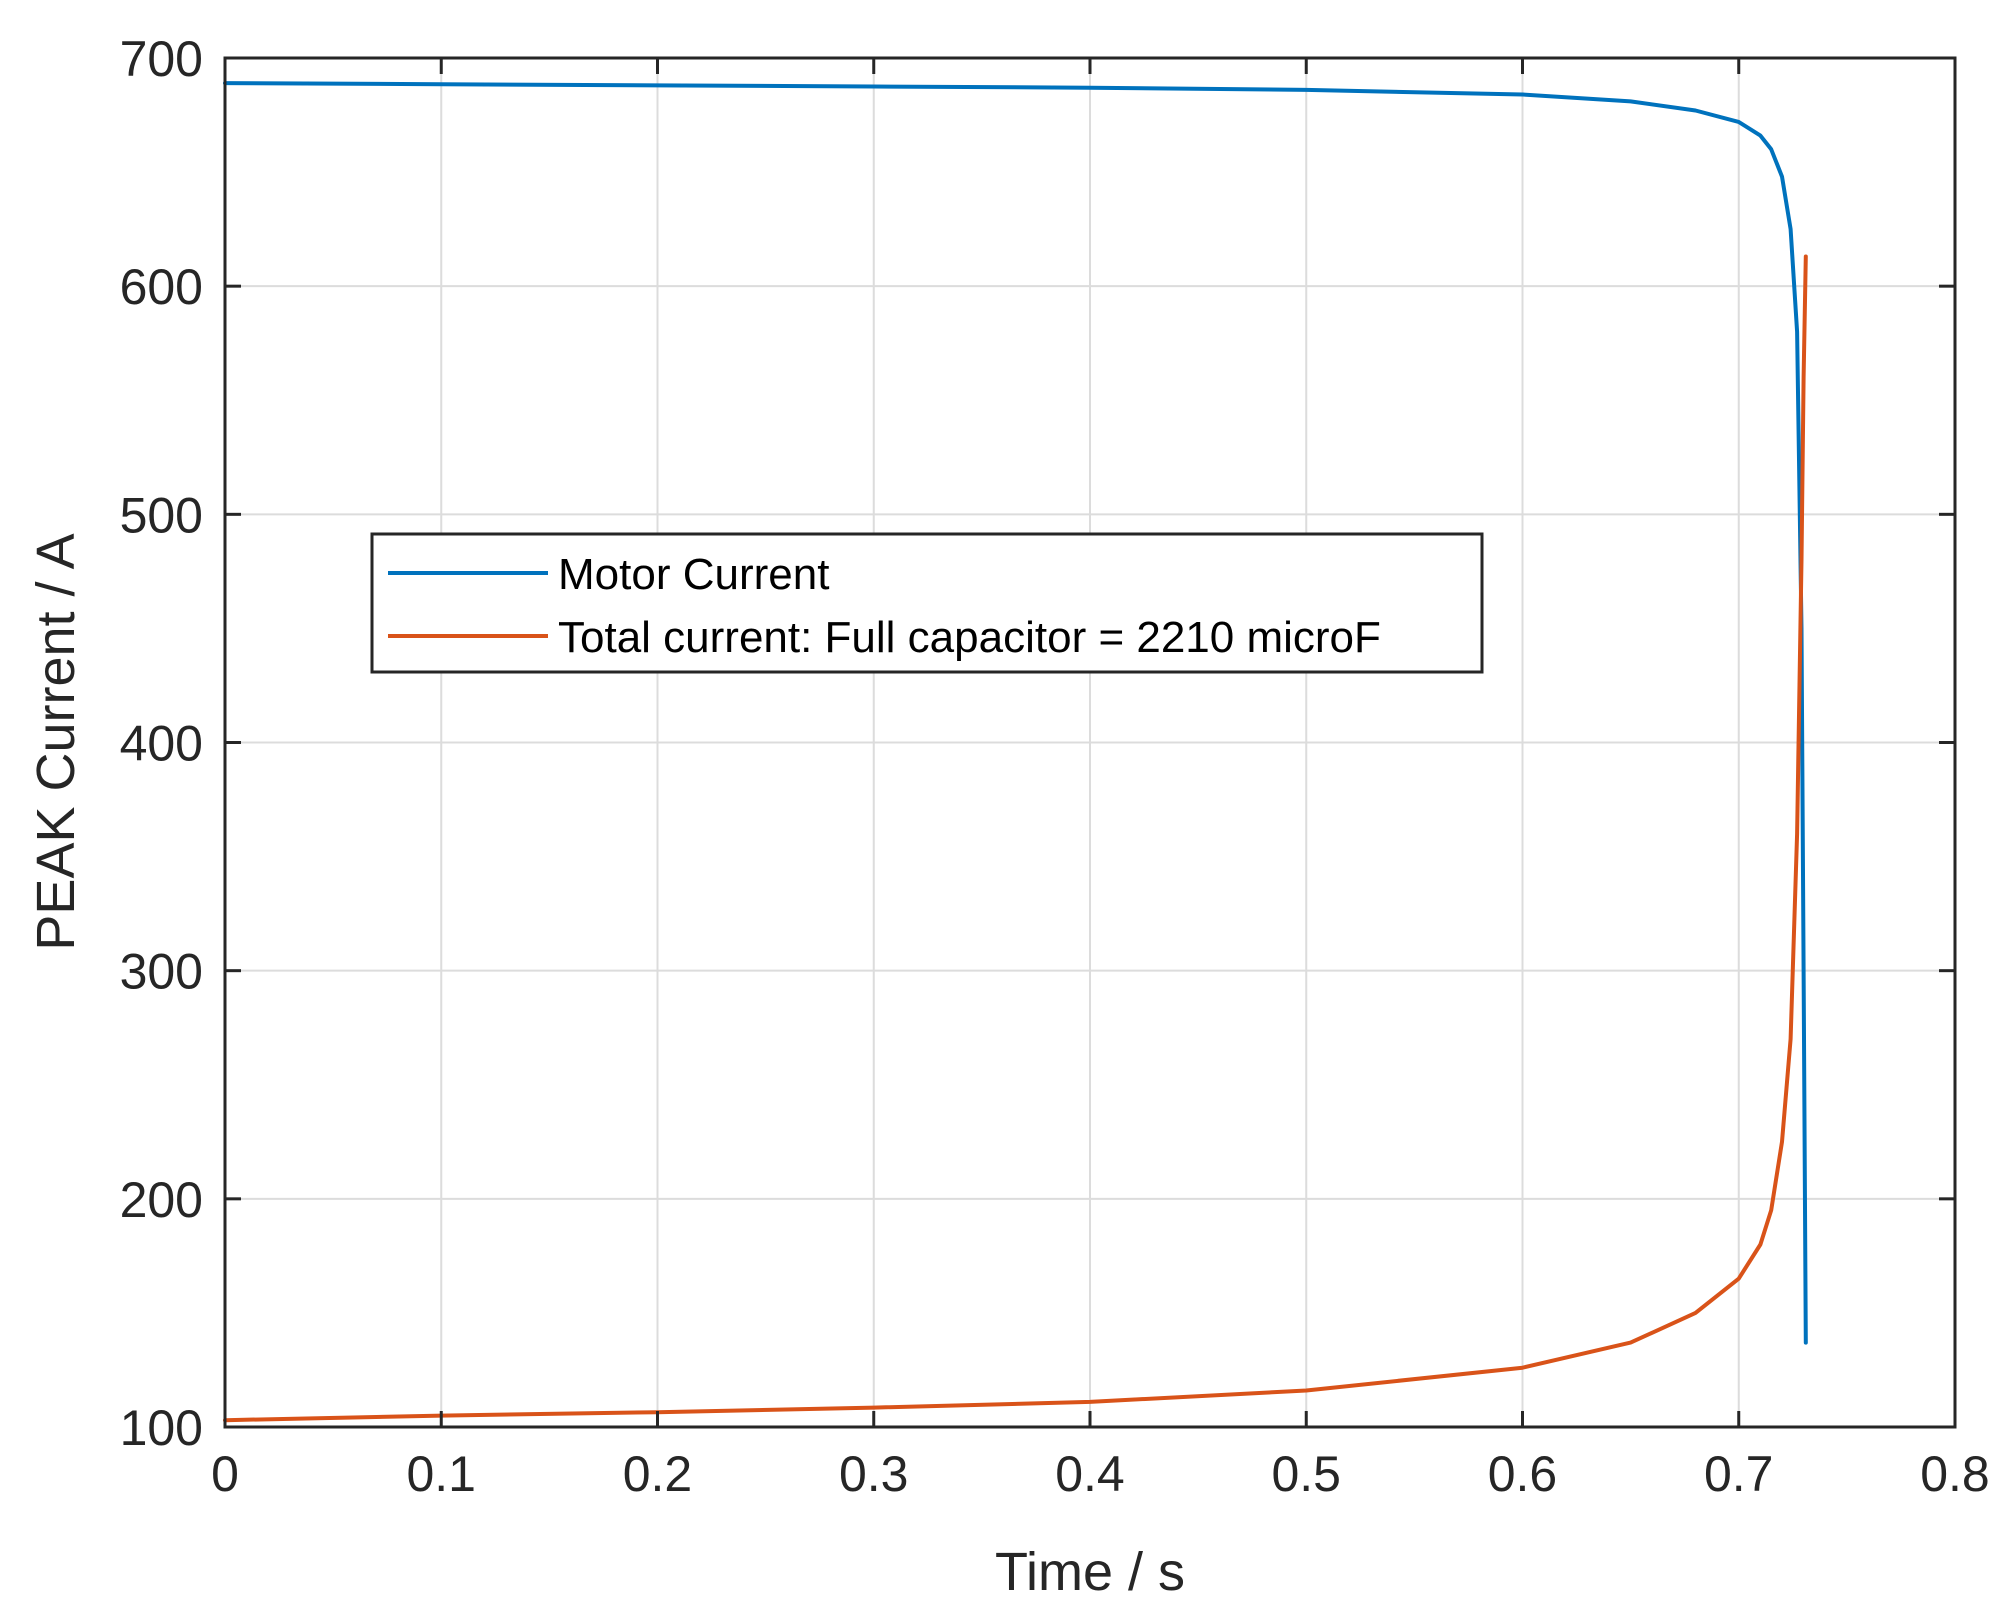  I want to click on x-tick-label: 0, so click(225, 1474).